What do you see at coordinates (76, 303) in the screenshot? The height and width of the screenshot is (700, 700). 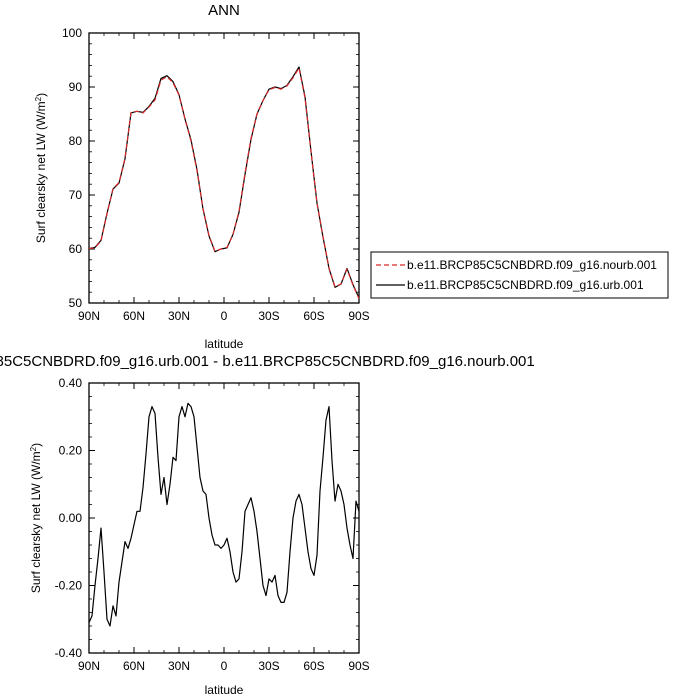 I see `y-tick-label: 50` at bounding box center [76, 303].